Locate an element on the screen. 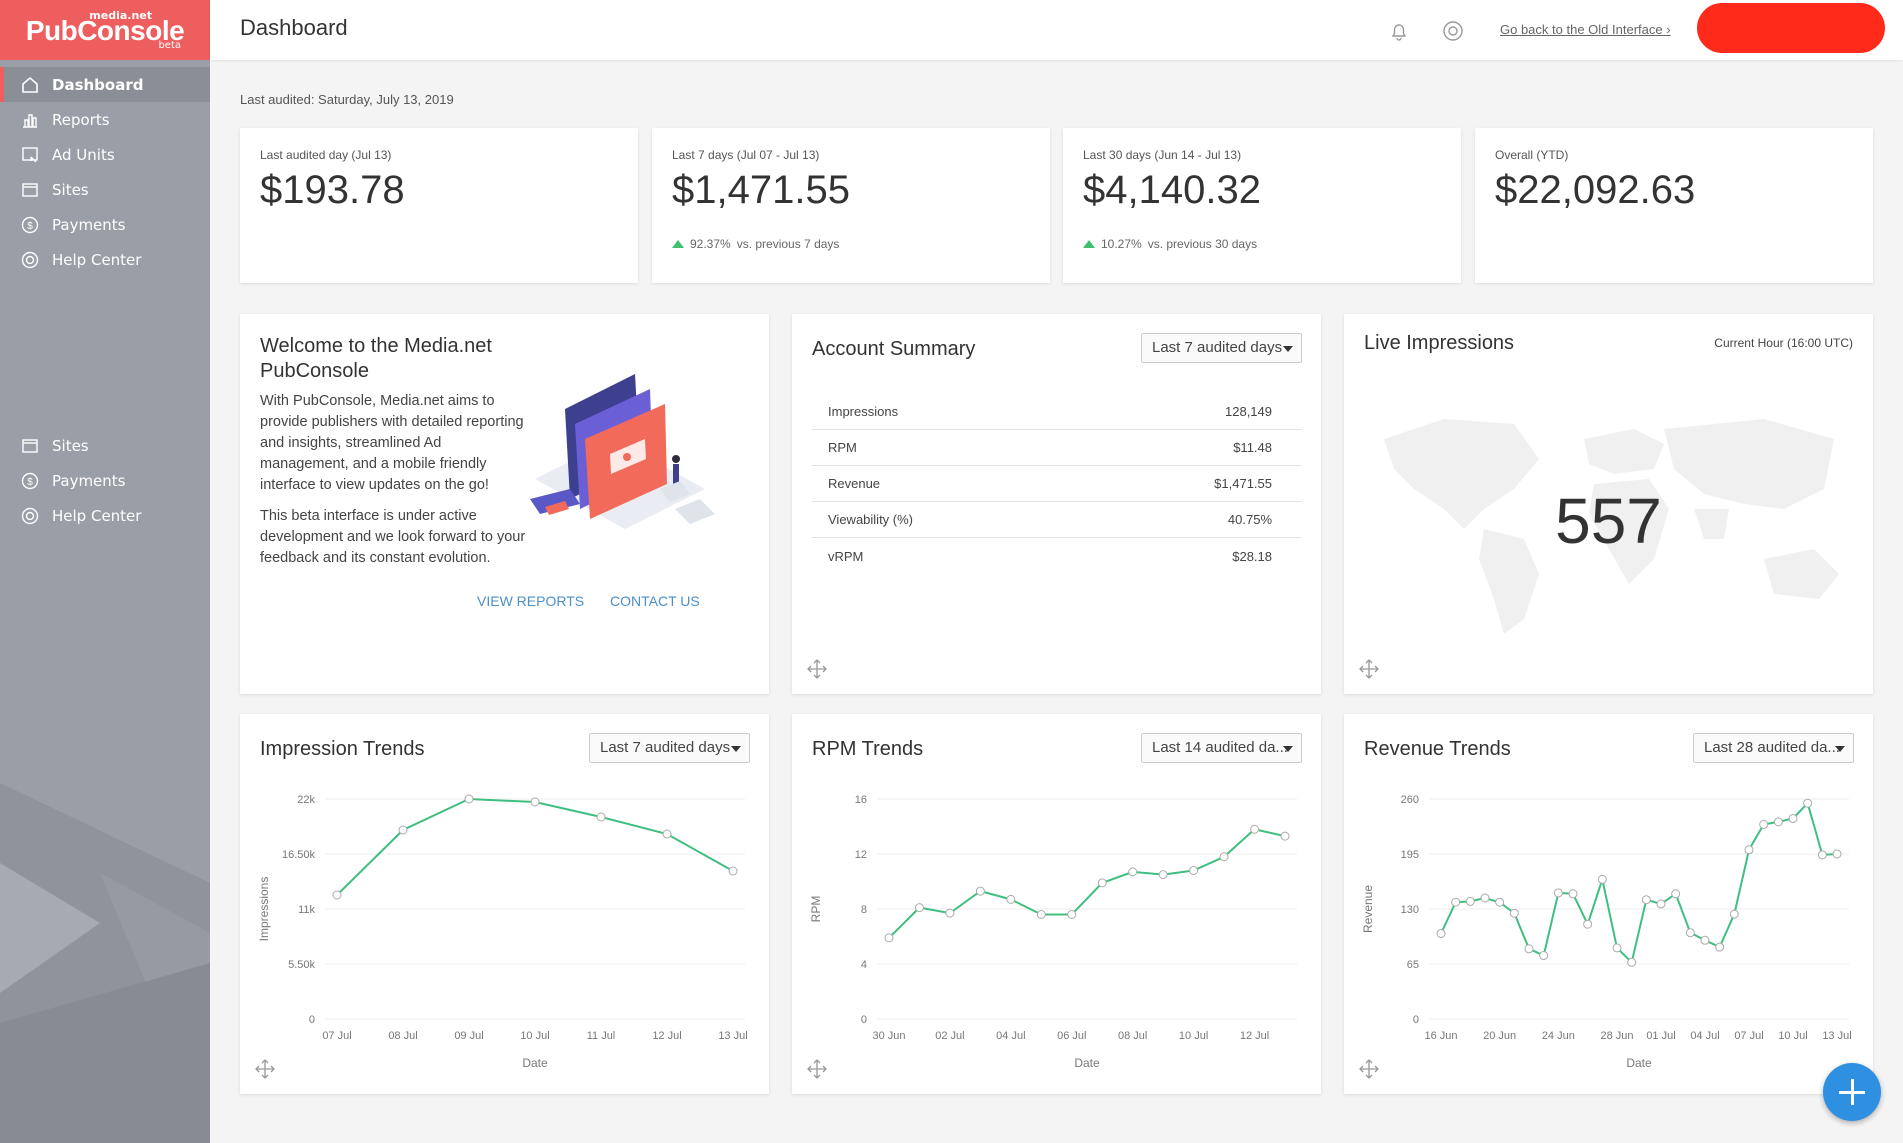 This screenshot has width=1903, height=1143. x-tick-label: 01 Jul is located at coordinates (1660, 1036).